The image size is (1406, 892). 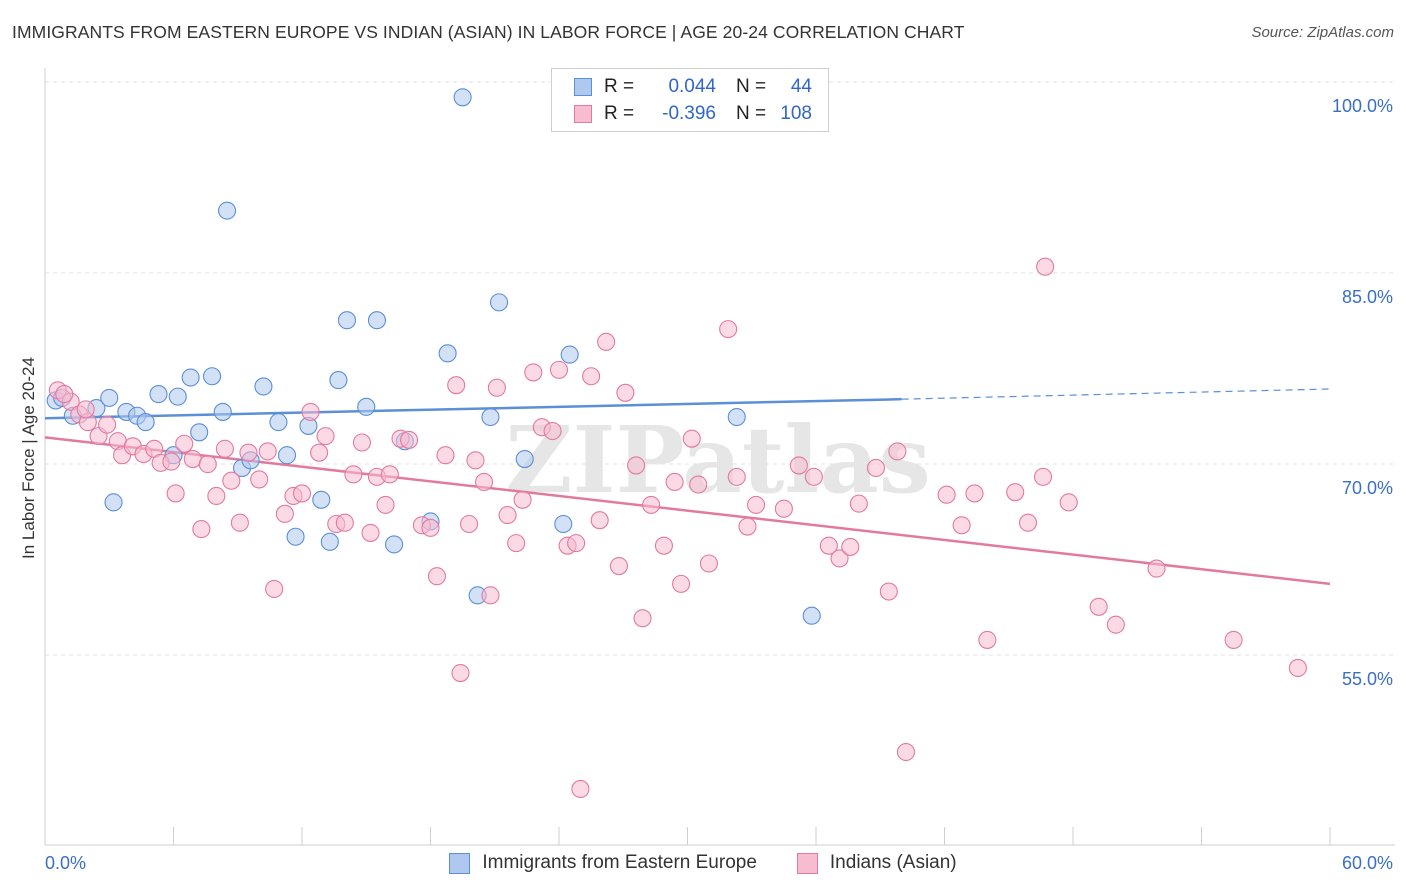 What do you see at coordinates (751, 113) in the screenshot?
I see `legend-n-label: N =` at bounding box center [751, 113].